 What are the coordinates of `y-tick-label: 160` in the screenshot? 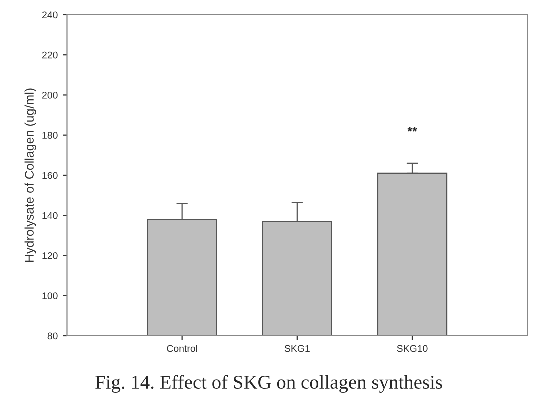 It's located at (50, 176).